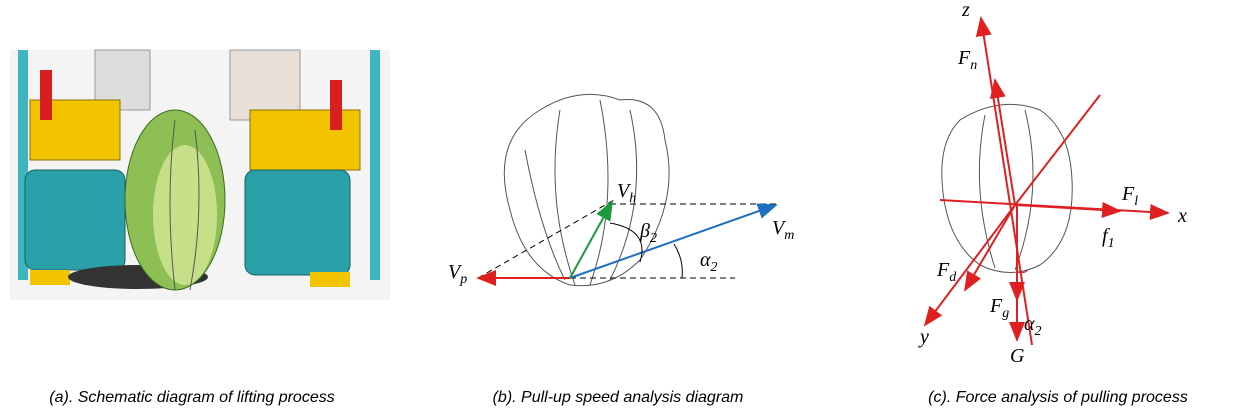  Describe the element at coordinates (457, 274) in the screenshot. I see `label: Vp` at that location.